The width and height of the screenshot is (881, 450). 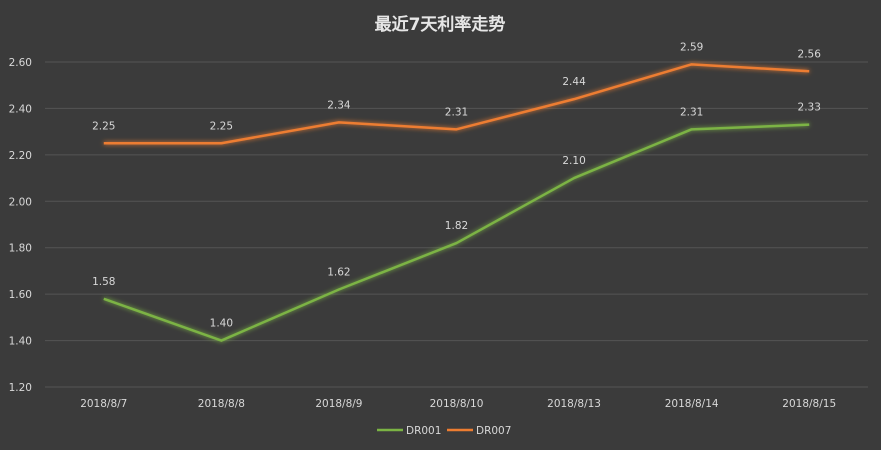 What do you see at coordinates (809, 404) in the screenshot?
I see `x-tick-label: 2018/8/15` at bounding box center [809, 404].